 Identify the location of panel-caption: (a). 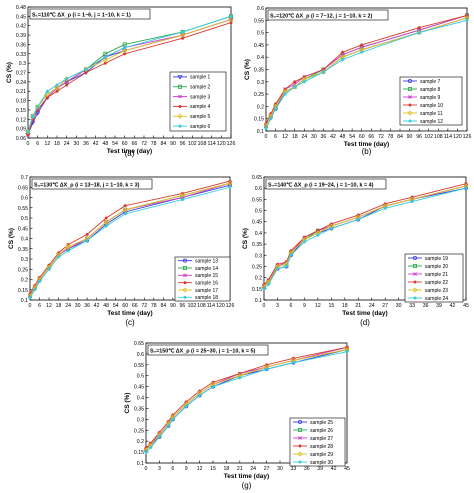
(130, 153).